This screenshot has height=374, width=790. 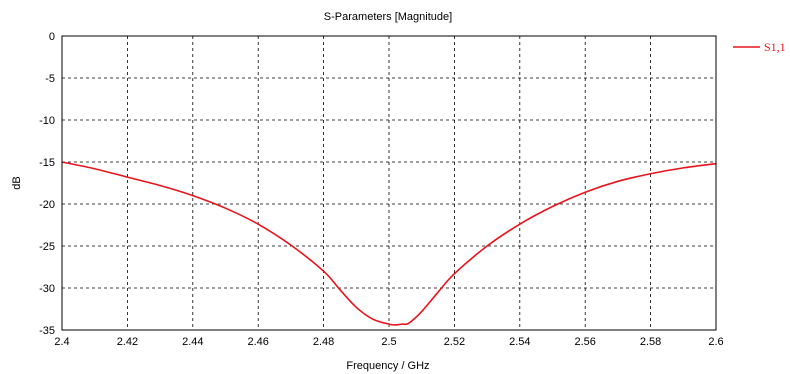 What do you see at coordinates (584, 342) in the screenshot?
I see `x-tick-label: 2.56` at bounding box center [584, 342].